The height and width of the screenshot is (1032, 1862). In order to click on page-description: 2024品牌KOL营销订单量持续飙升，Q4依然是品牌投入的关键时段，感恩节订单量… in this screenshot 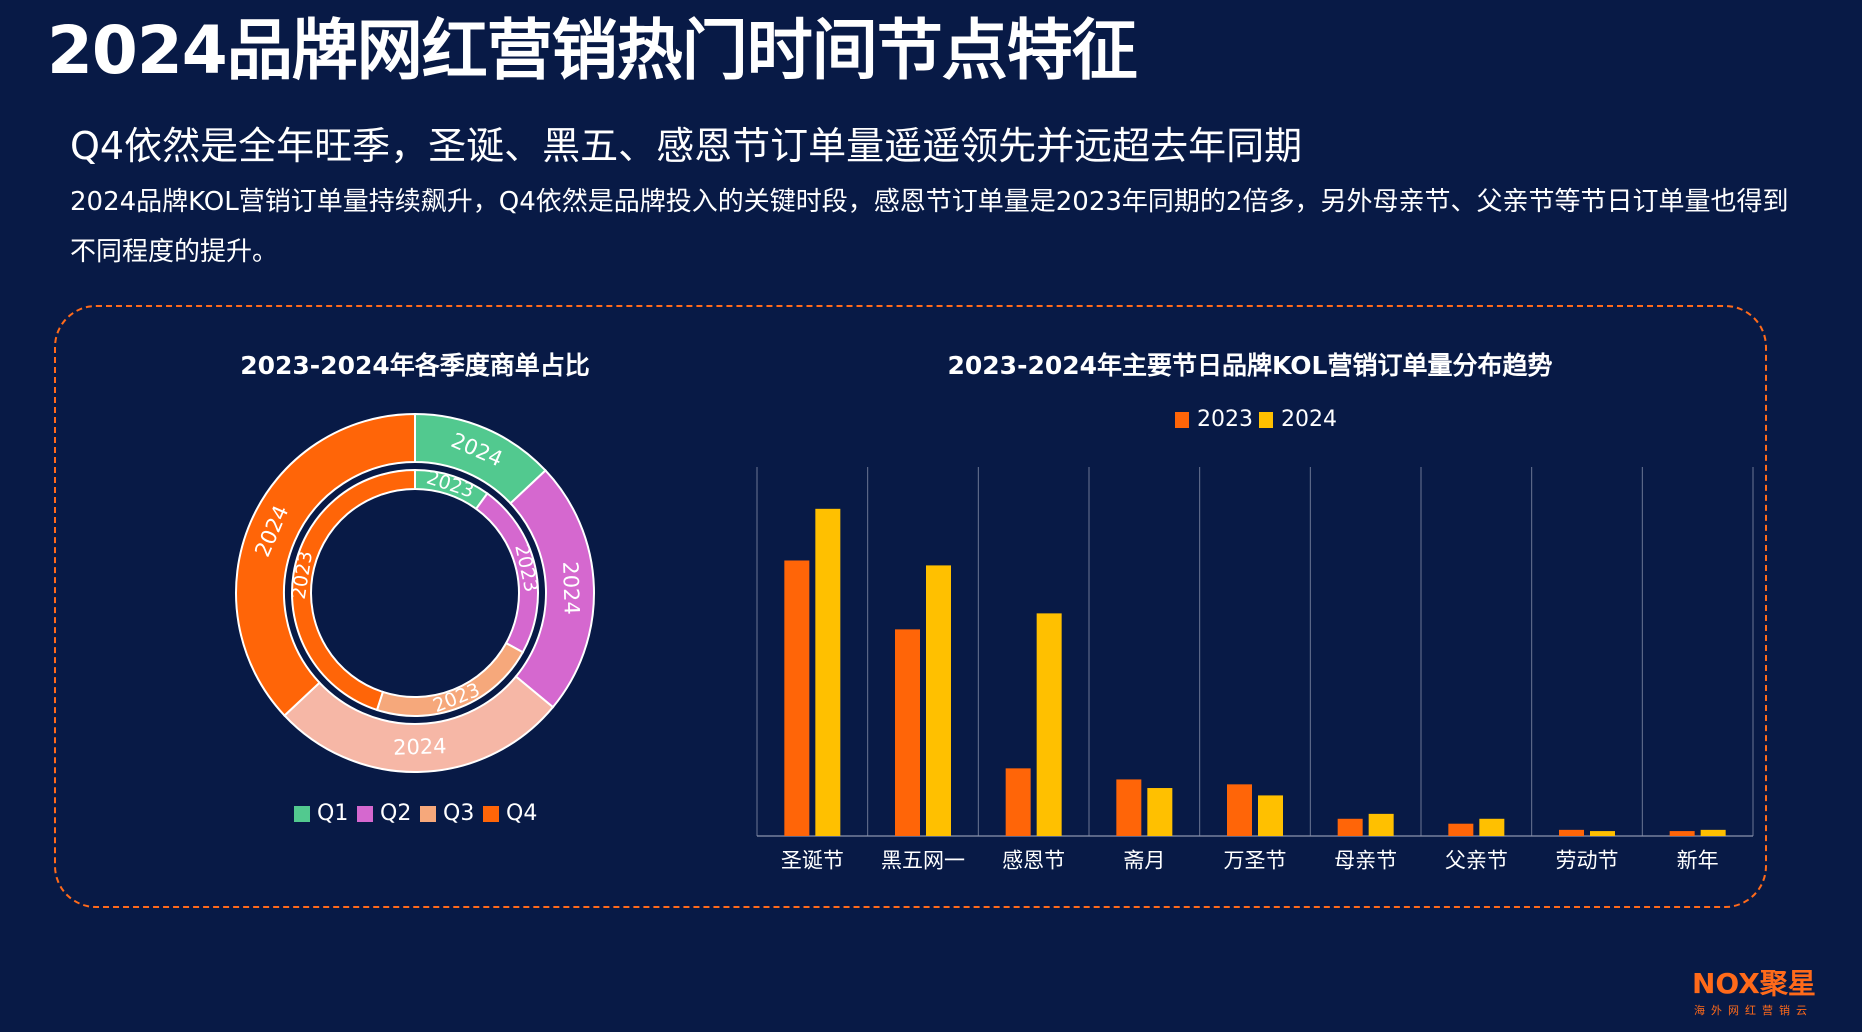, I will do `click(929, 227)`.